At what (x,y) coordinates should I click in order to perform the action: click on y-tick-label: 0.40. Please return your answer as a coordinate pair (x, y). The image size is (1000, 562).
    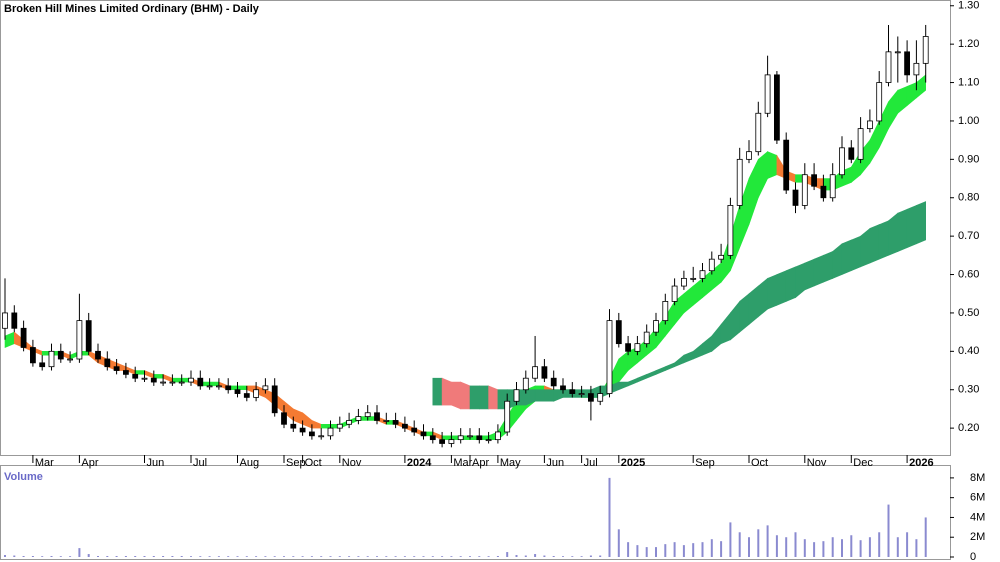
    Looking at the image, I should click on (968, 351).